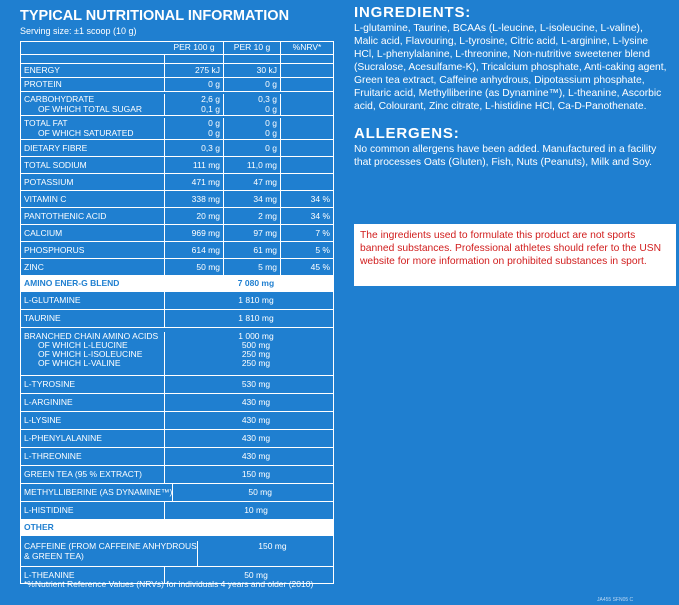  Describe the element at coordinates (177, 165) in the screenshot. I see `table-row: TOTAL SODIUM 111 mg 11,0 mg` at that location.